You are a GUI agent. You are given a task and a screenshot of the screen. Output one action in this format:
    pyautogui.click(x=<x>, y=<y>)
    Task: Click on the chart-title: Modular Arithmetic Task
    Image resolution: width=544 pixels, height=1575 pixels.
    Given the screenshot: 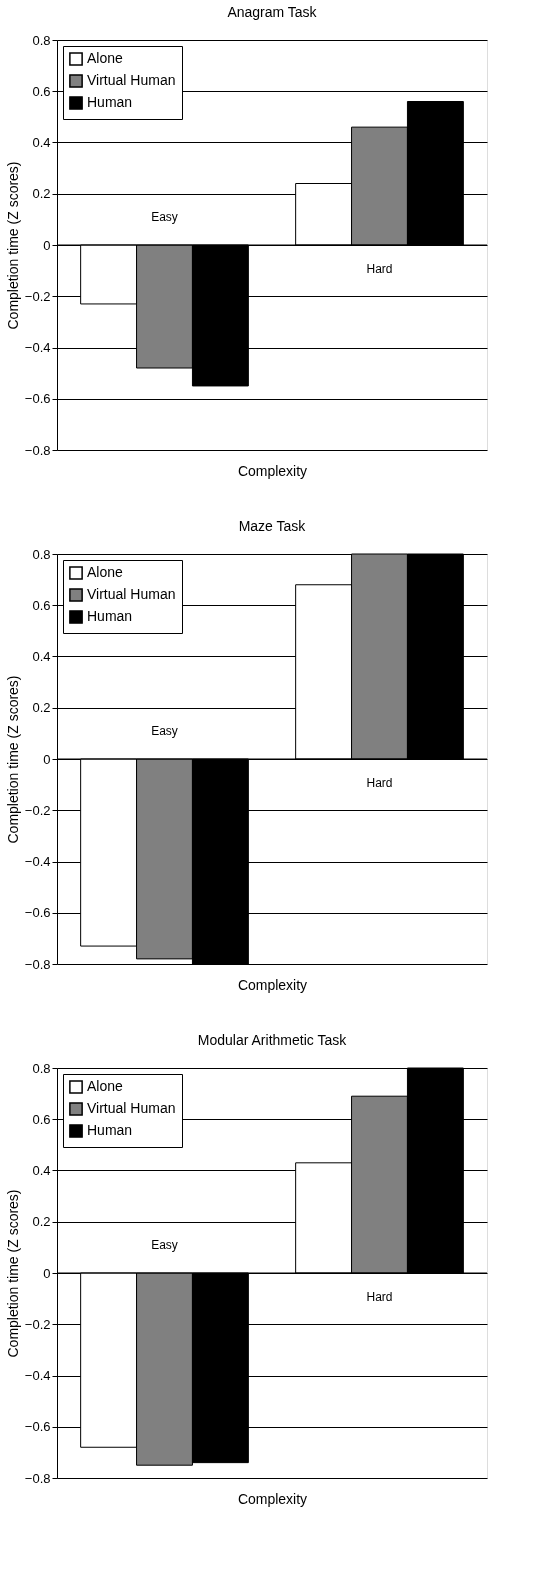 What is the action you would take?
    pyautogui.click(x=272, y=1040)
    